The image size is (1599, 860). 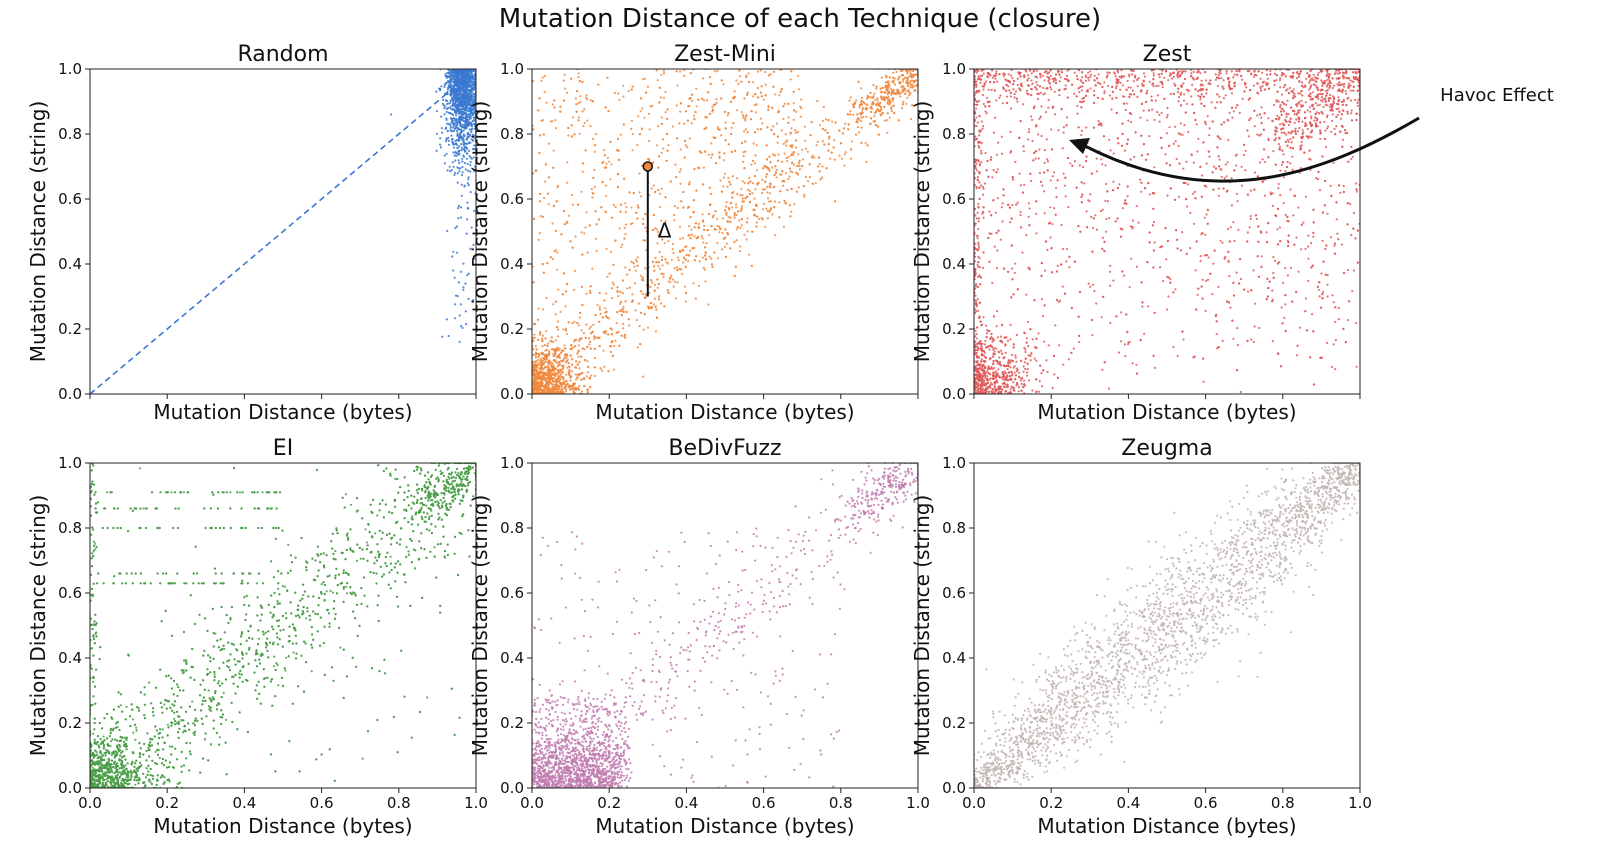 What do you see at coordinates (1167, 231) in the screenshot?
I see `scatter-points` at bounding box center [1167, 231].